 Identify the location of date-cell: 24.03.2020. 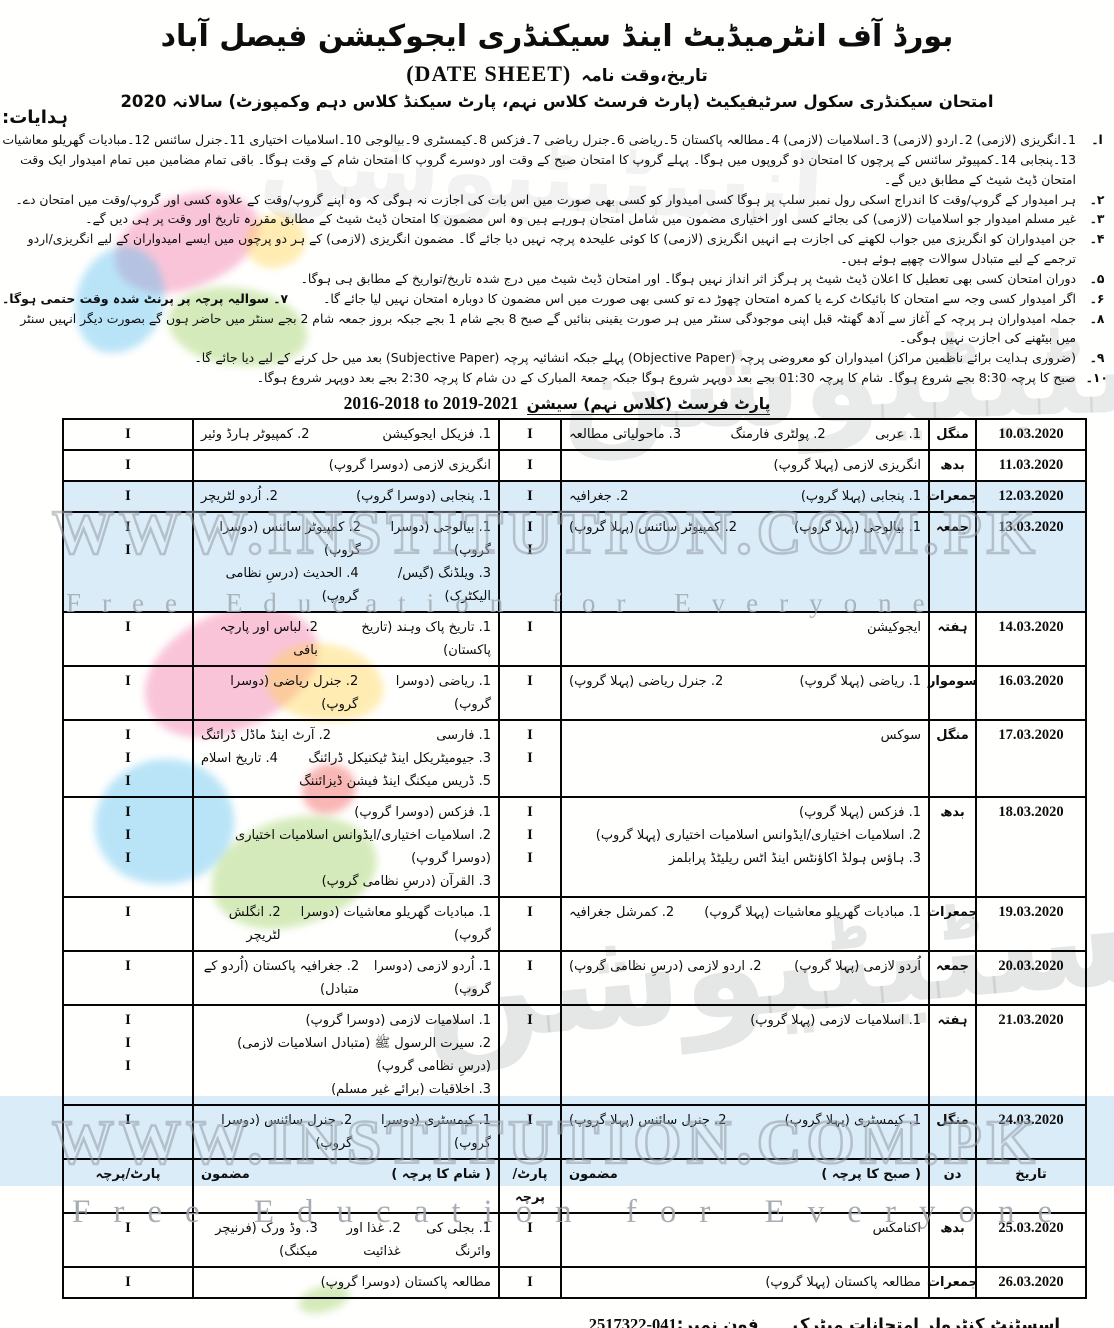
(1031, 1131).